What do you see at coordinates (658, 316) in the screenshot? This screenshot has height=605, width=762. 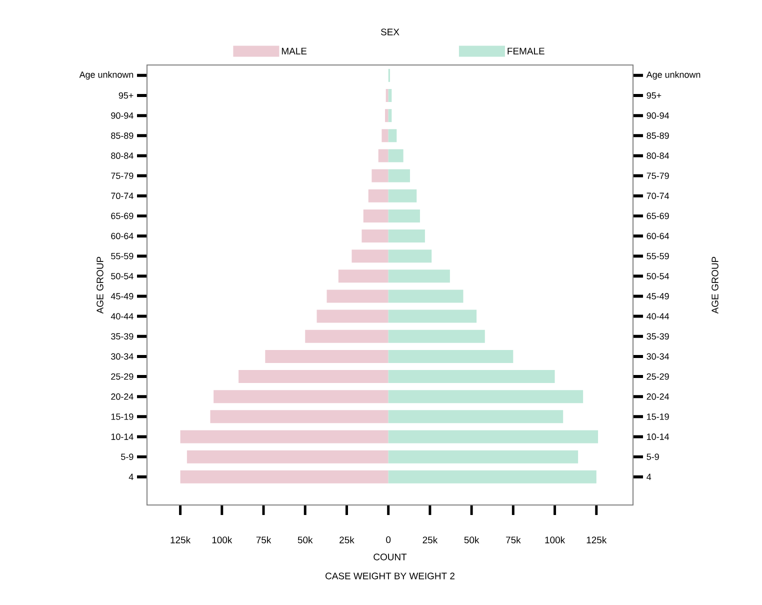 I see `y-tick-label: 40-44` at bounding box center [658, 316].